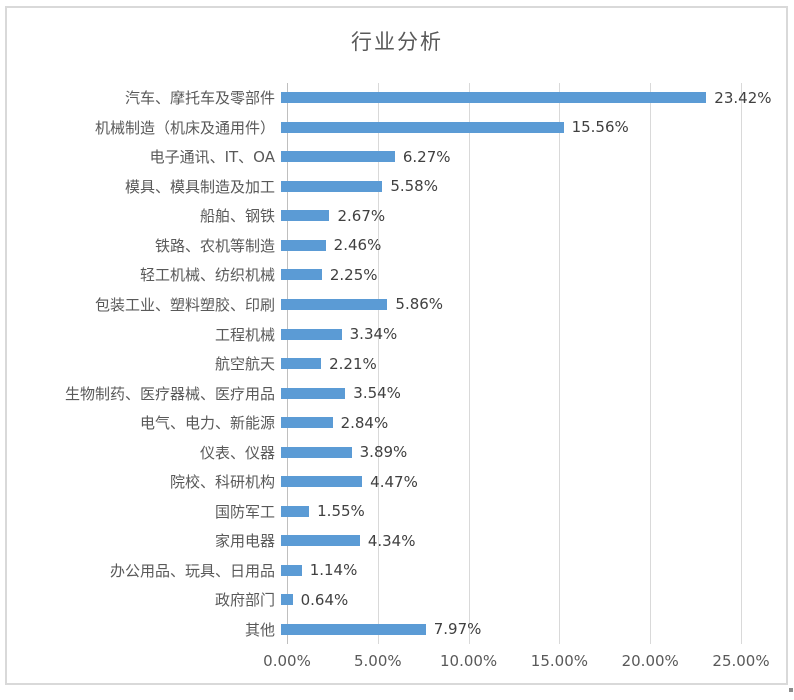 The image size is (794, 700). What do you see at coordinates (397, 275) in the screenshot?
I see `bar-row: 轻工机械、纺织机械 2.25%` at bounding box center [397, 275].